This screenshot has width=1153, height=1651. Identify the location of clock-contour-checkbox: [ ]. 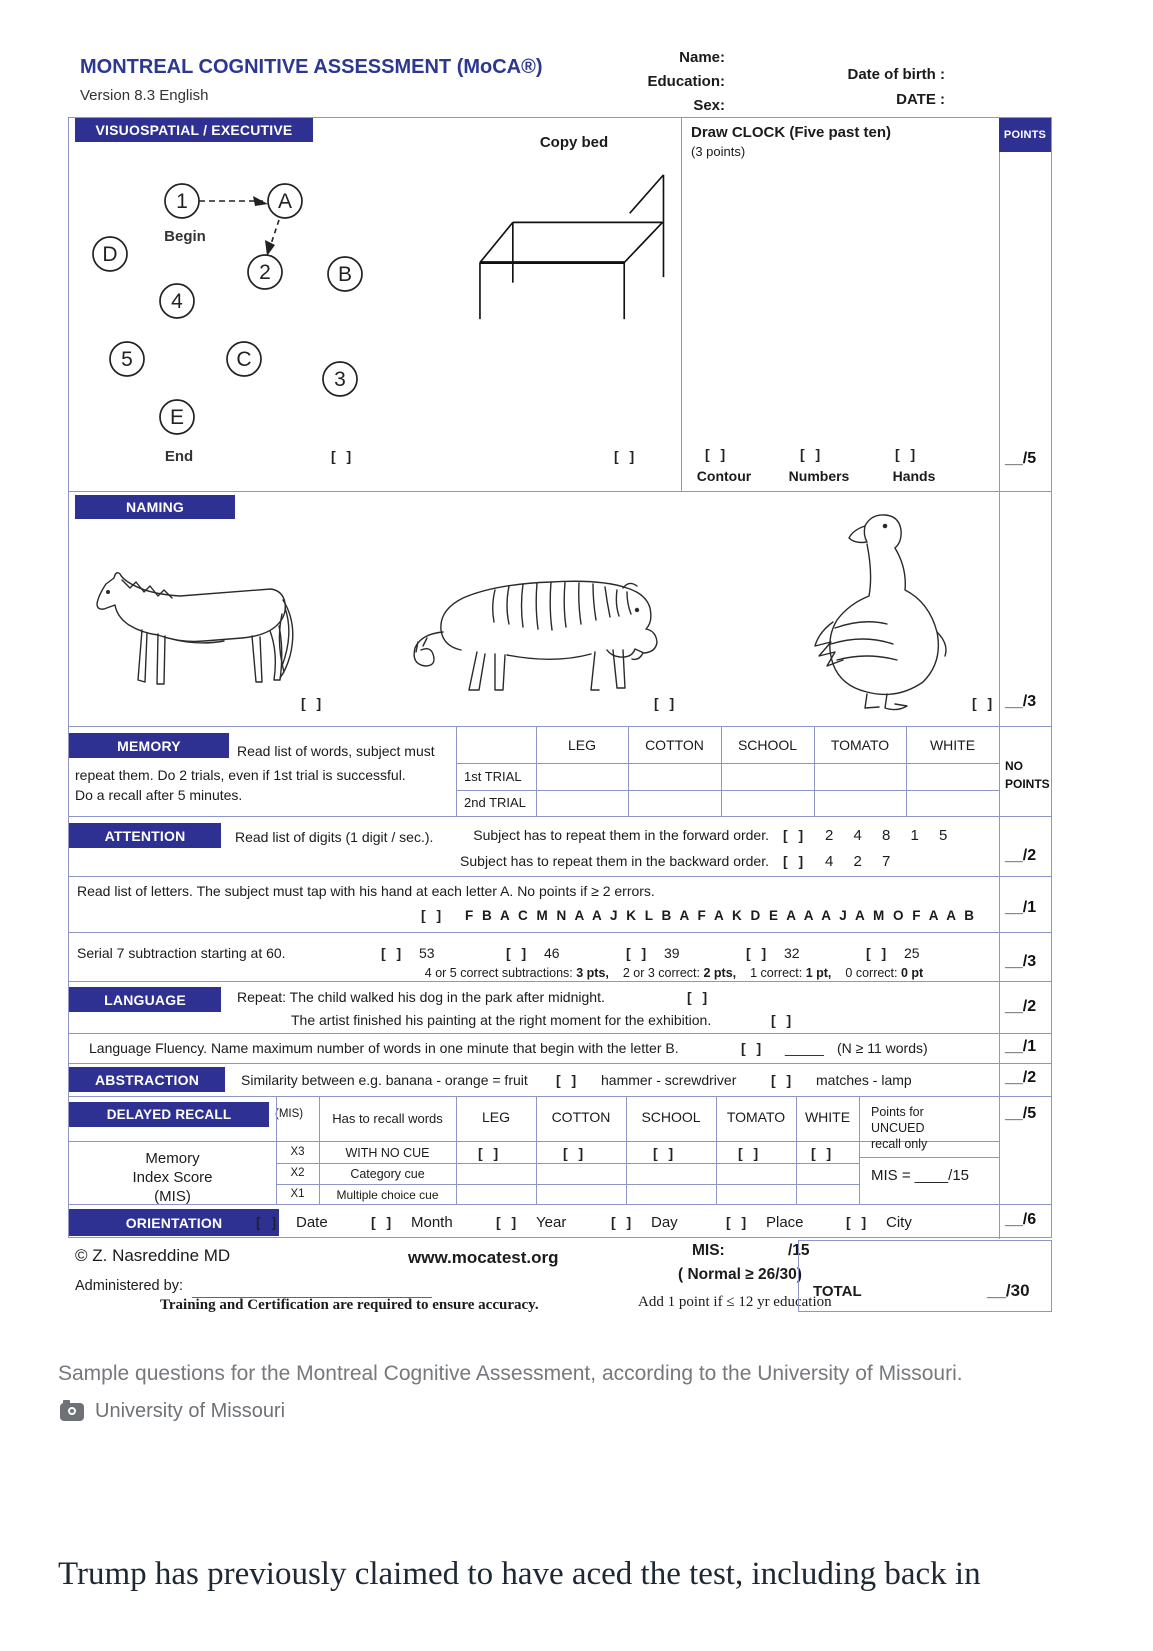
(716, 454).